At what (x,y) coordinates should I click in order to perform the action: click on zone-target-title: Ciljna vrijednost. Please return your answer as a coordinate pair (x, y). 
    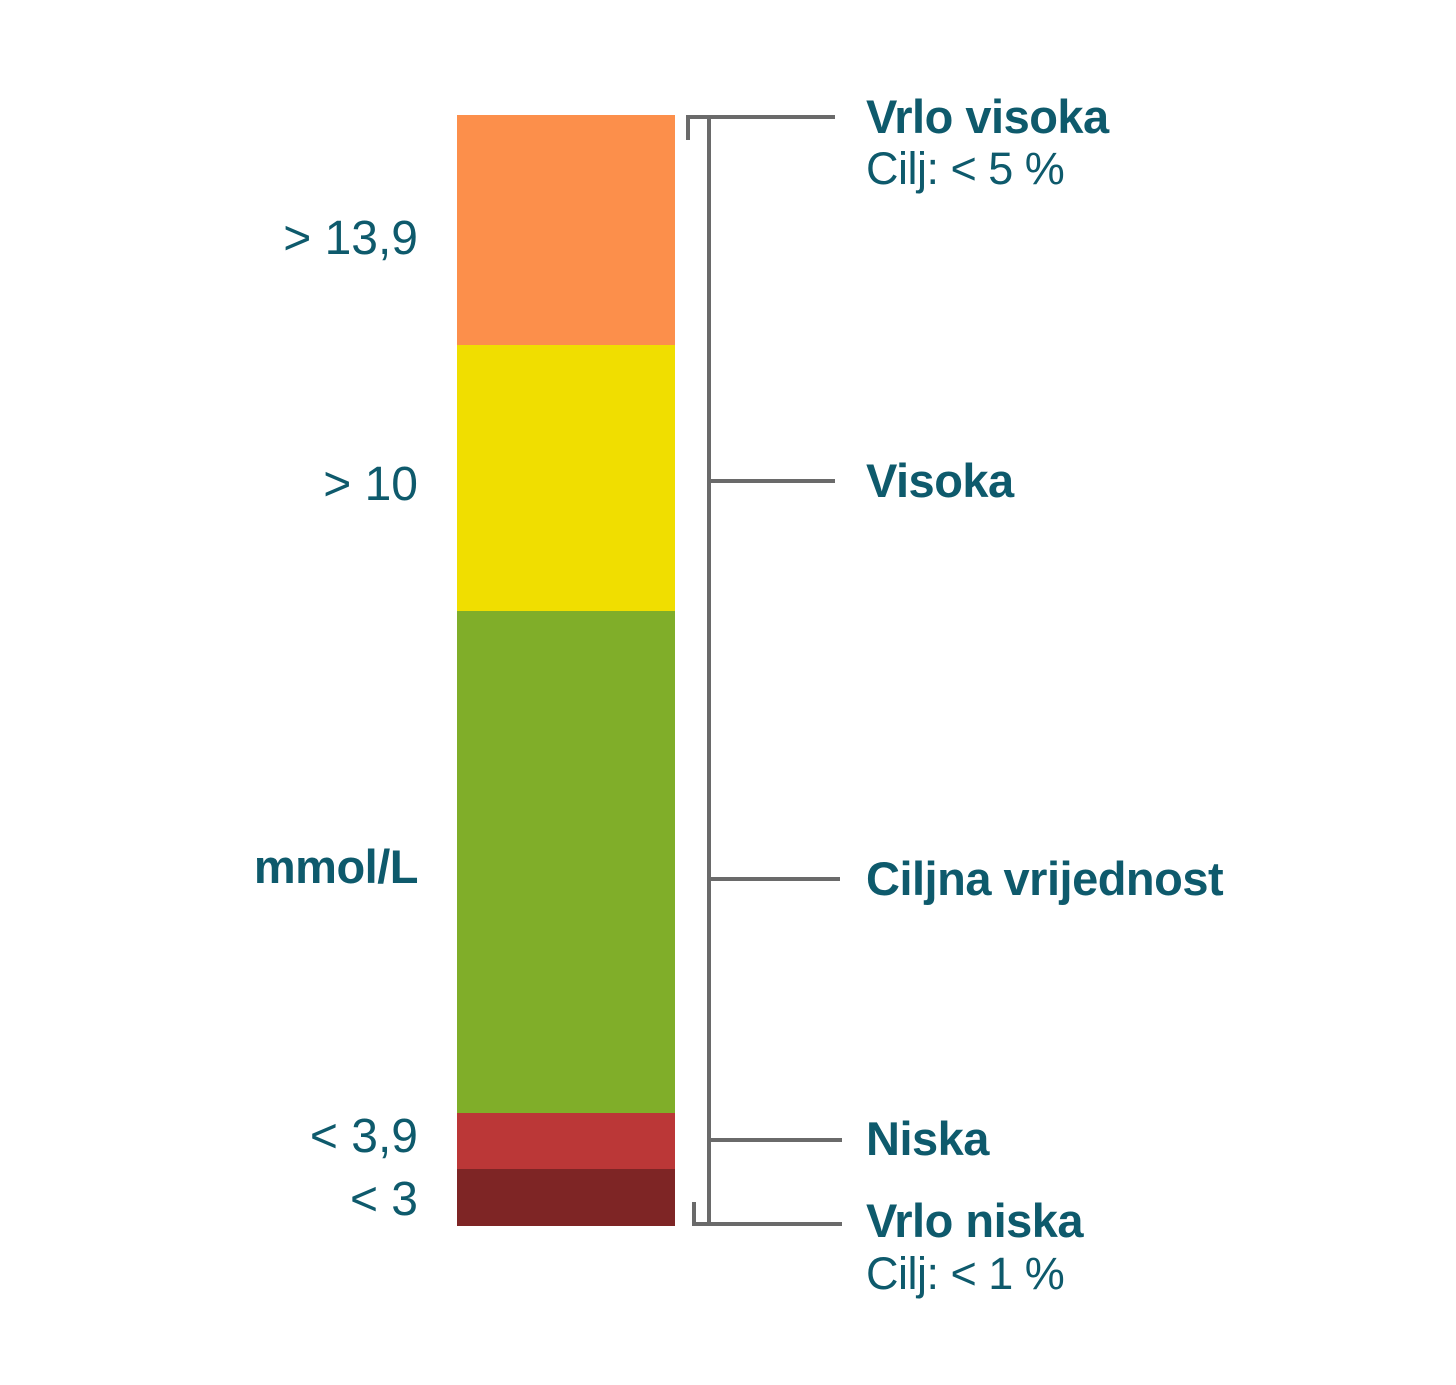
    Looking at the image, I should click on (1045, 878).